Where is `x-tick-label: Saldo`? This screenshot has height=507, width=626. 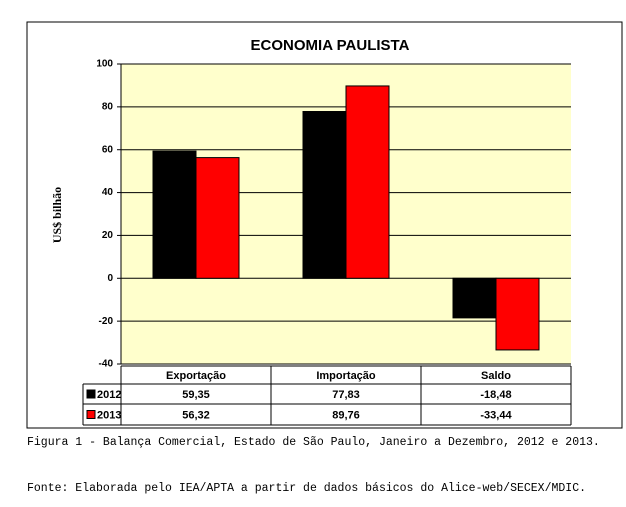
x-tick-label: Saldo is located at coordinates (496, 376).